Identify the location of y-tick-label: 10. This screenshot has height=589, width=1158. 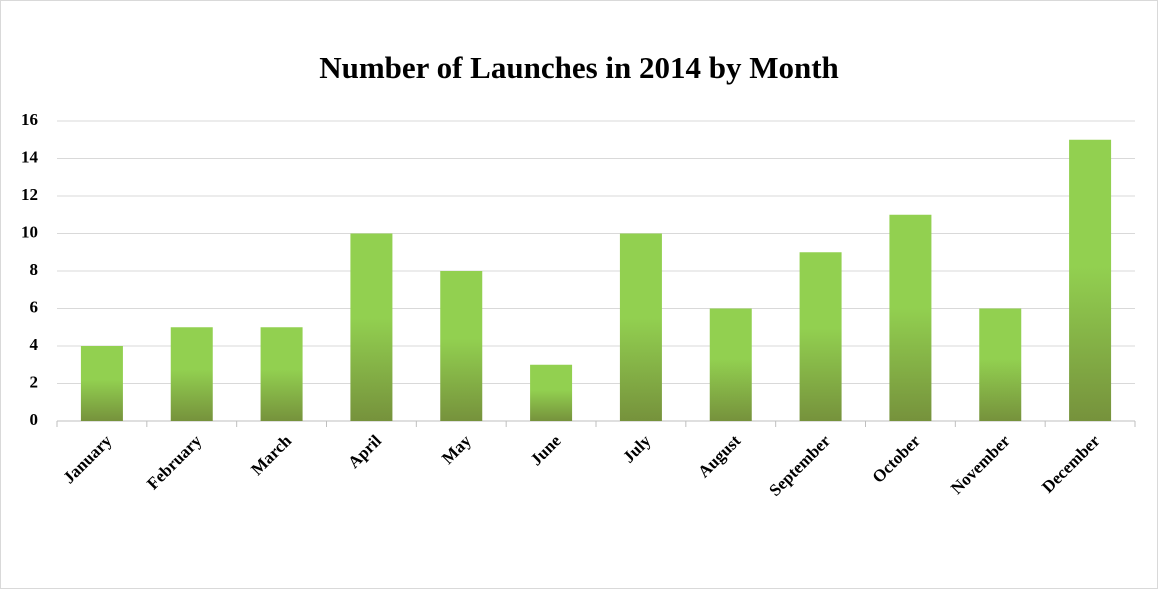
(29, 231).